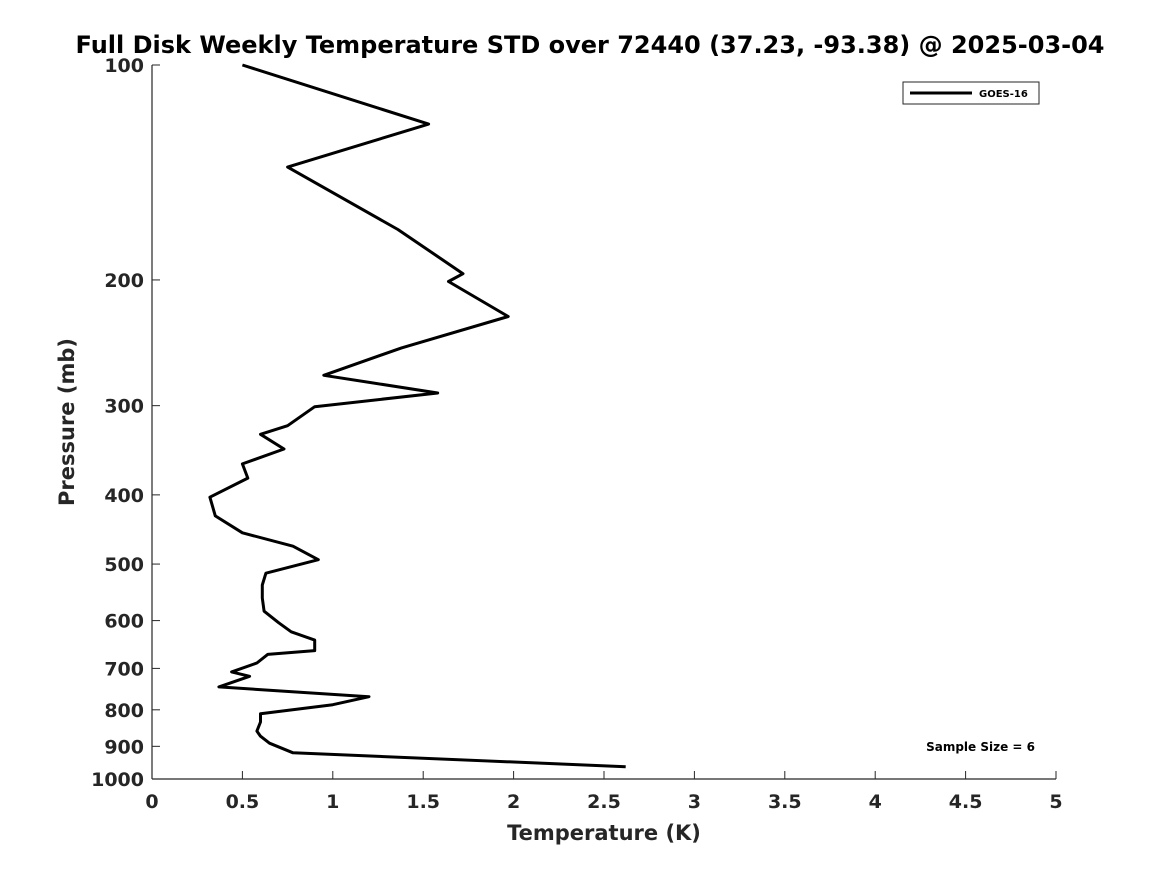 Image resolution: width=1167 pixels, height=875 pixels. What do you see at coordinates (124, 669) in the screenshot?
I see `y-tick-label: 700` at bounding box center [124, 669].